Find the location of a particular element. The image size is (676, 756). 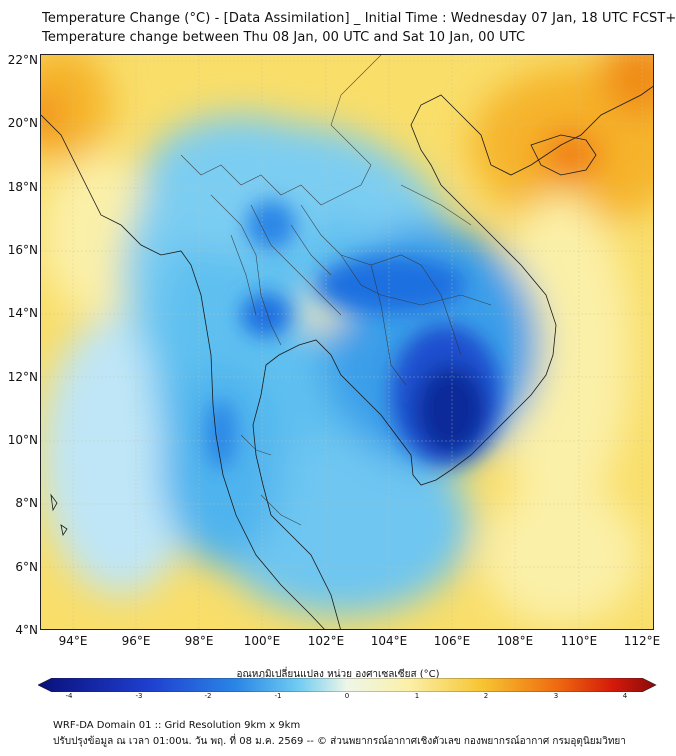

colorbar-tick: 1 is located at coordinates (417, 696).